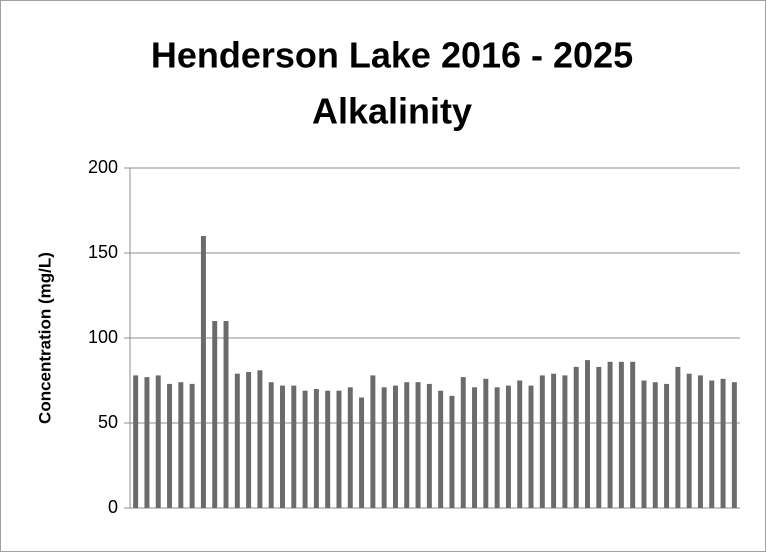  I want to click on y-tick-label: 100, so click(103, 337).